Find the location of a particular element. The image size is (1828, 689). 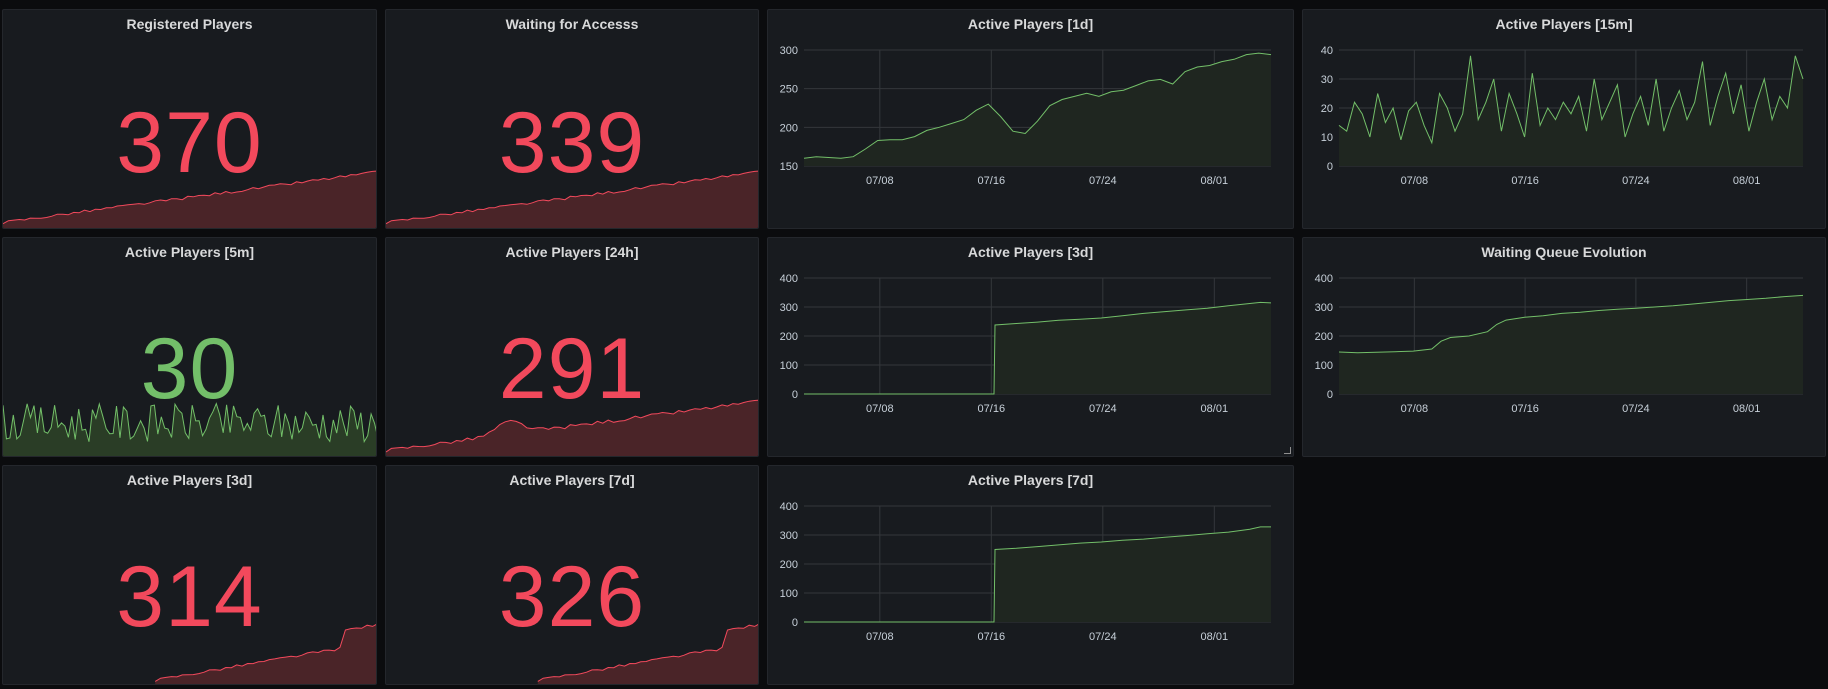

y-tick-label: 10 is located at coordinates (1327, 138).